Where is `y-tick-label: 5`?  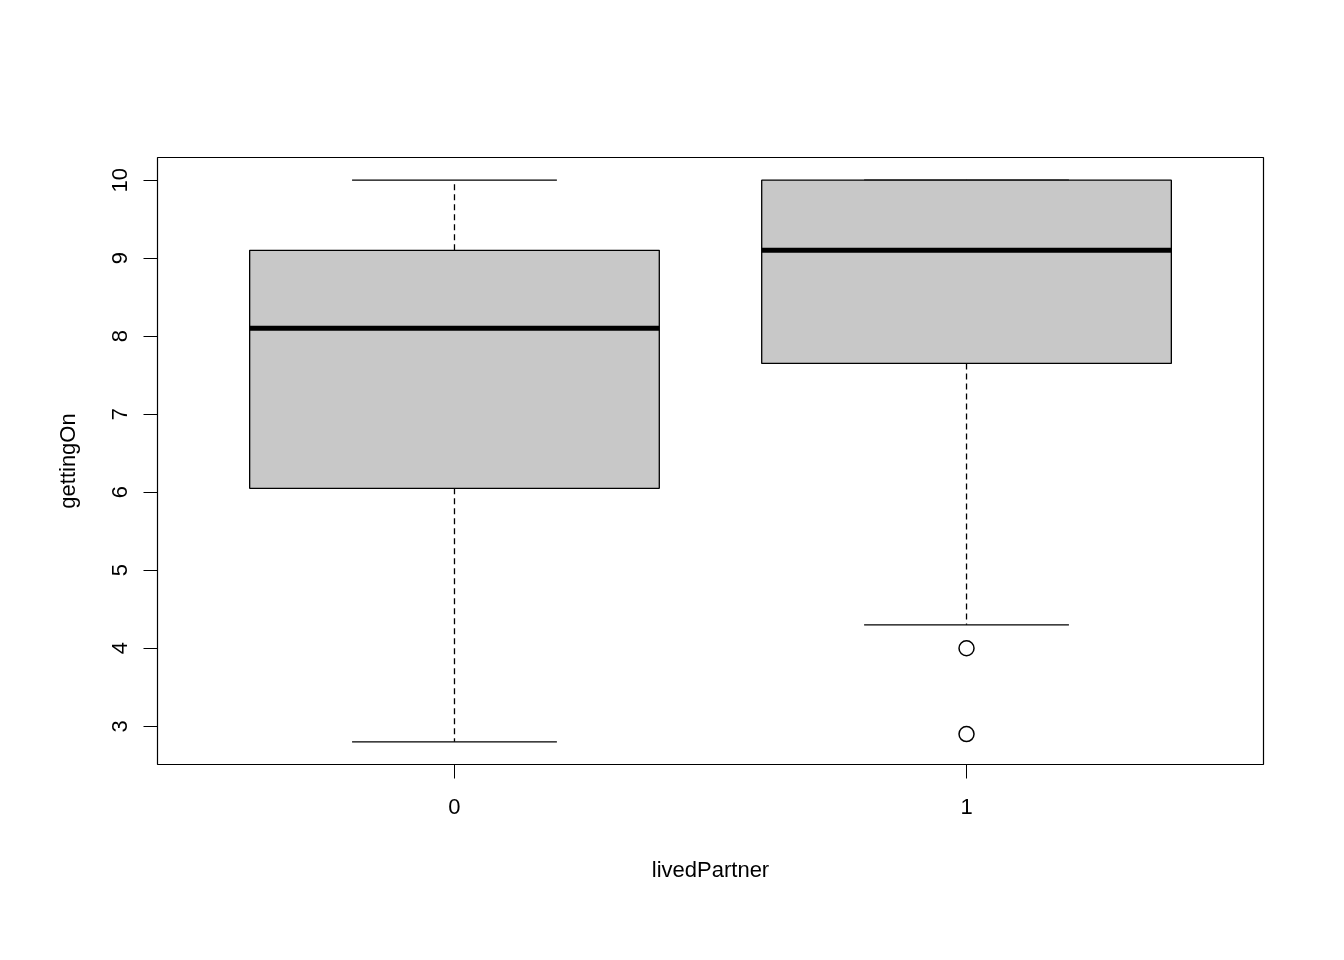 y-tick-label: 5 is located at coordinates (120, 570).